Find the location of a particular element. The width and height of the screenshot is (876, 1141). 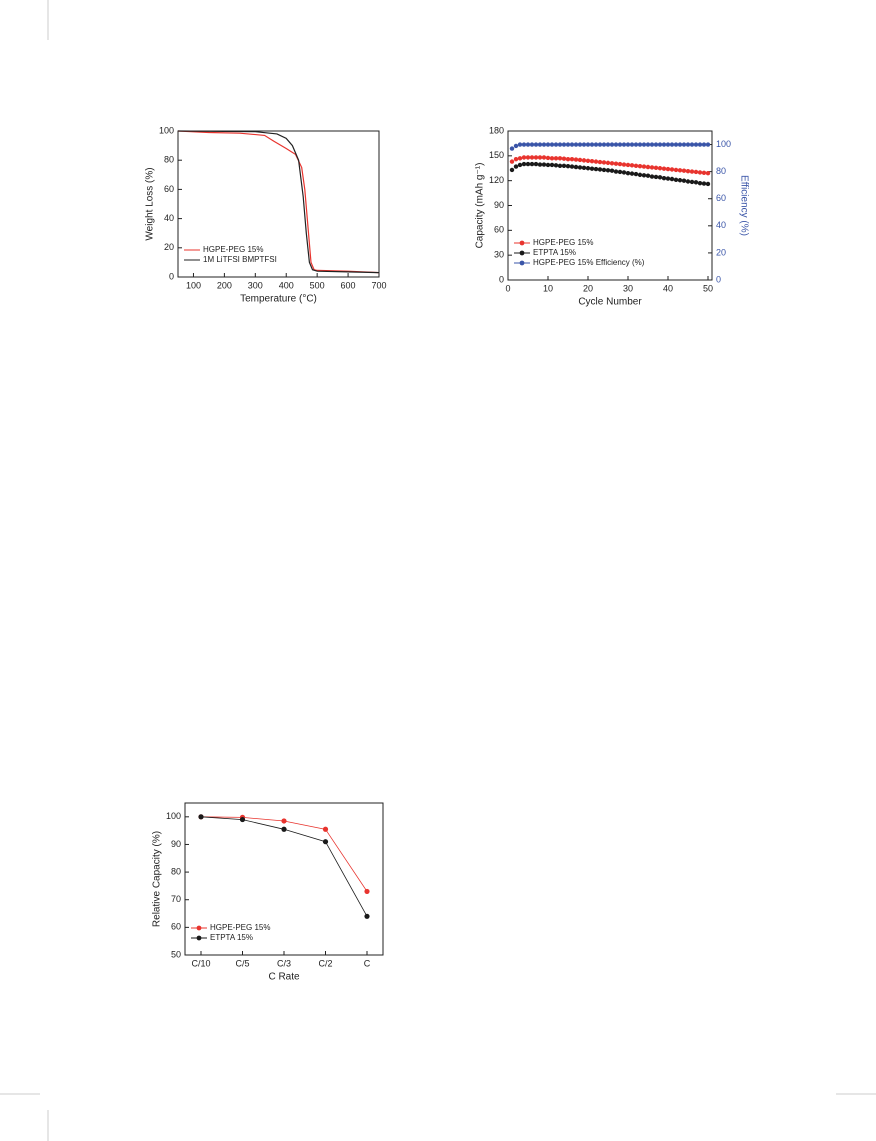

x-tick-label: C/10 is located at coordinates (200, 963).